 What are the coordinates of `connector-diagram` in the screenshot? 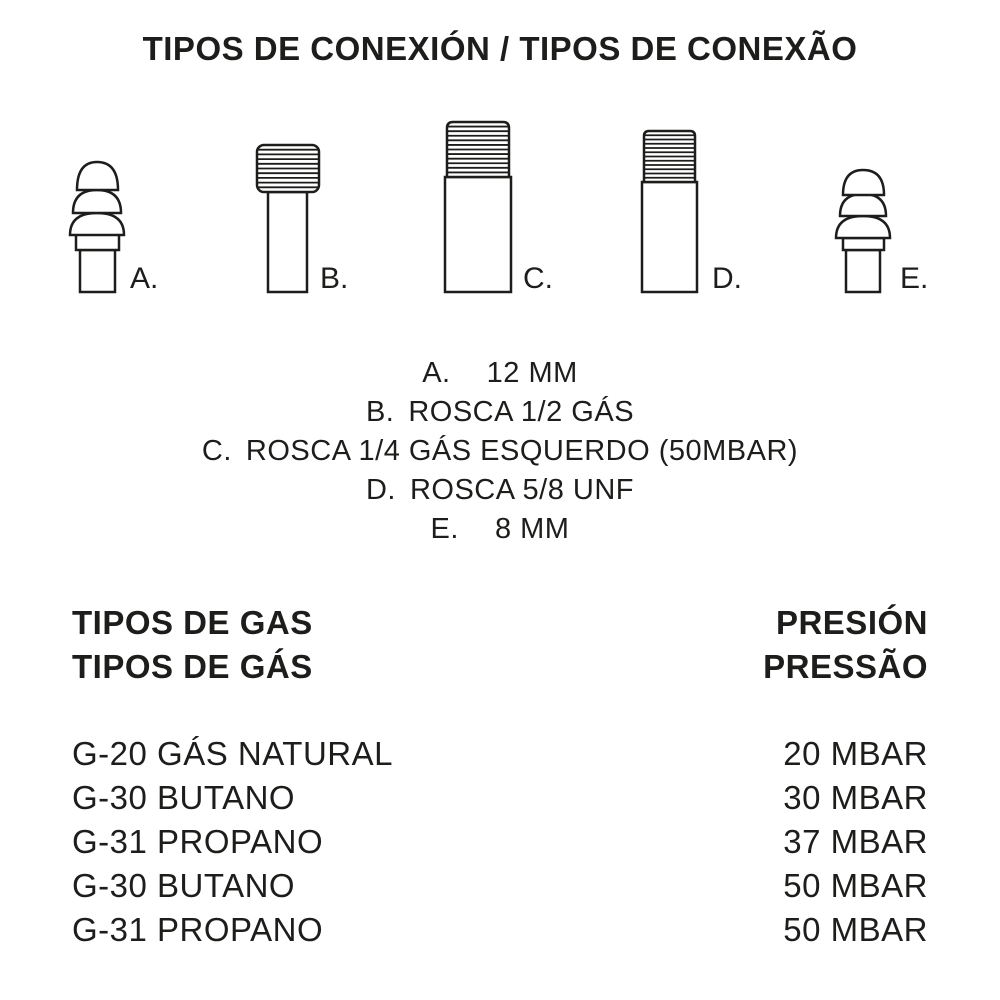 It's located at (480, 207).